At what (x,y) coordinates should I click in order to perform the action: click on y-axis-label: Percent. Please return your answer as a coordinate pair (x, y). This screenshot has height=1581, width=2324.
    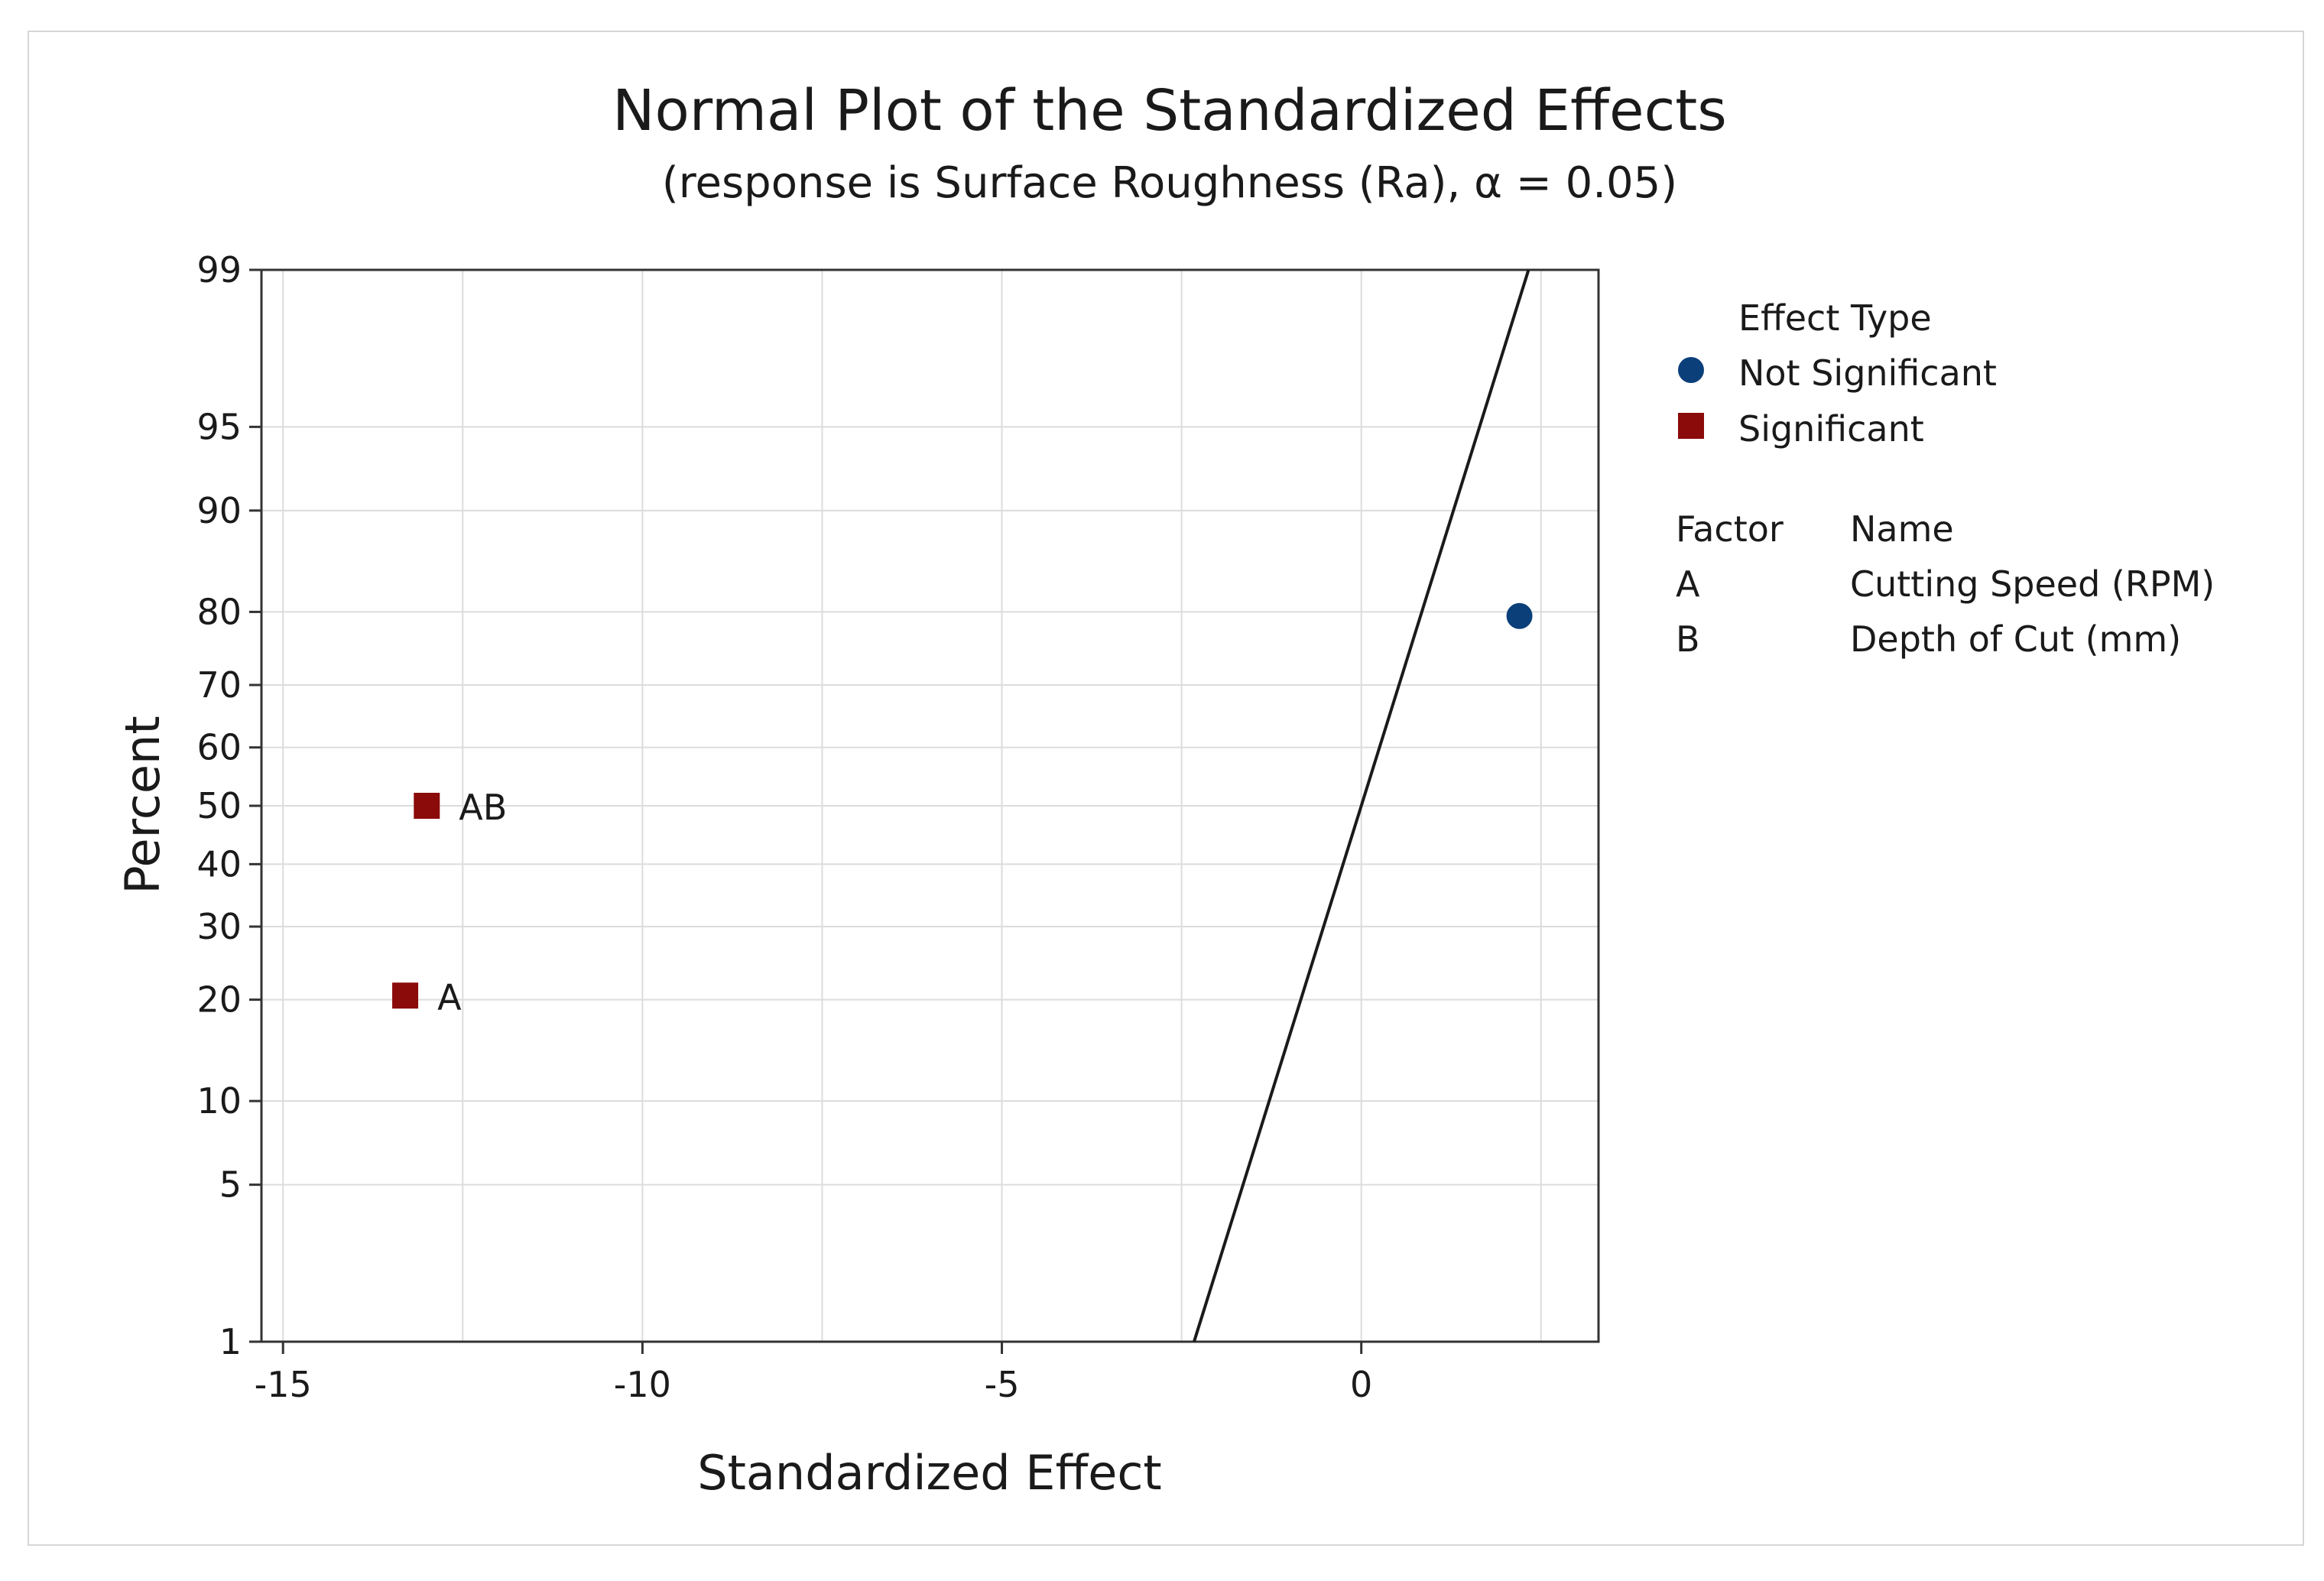
    Looking at the image, I should click on (142, 805).